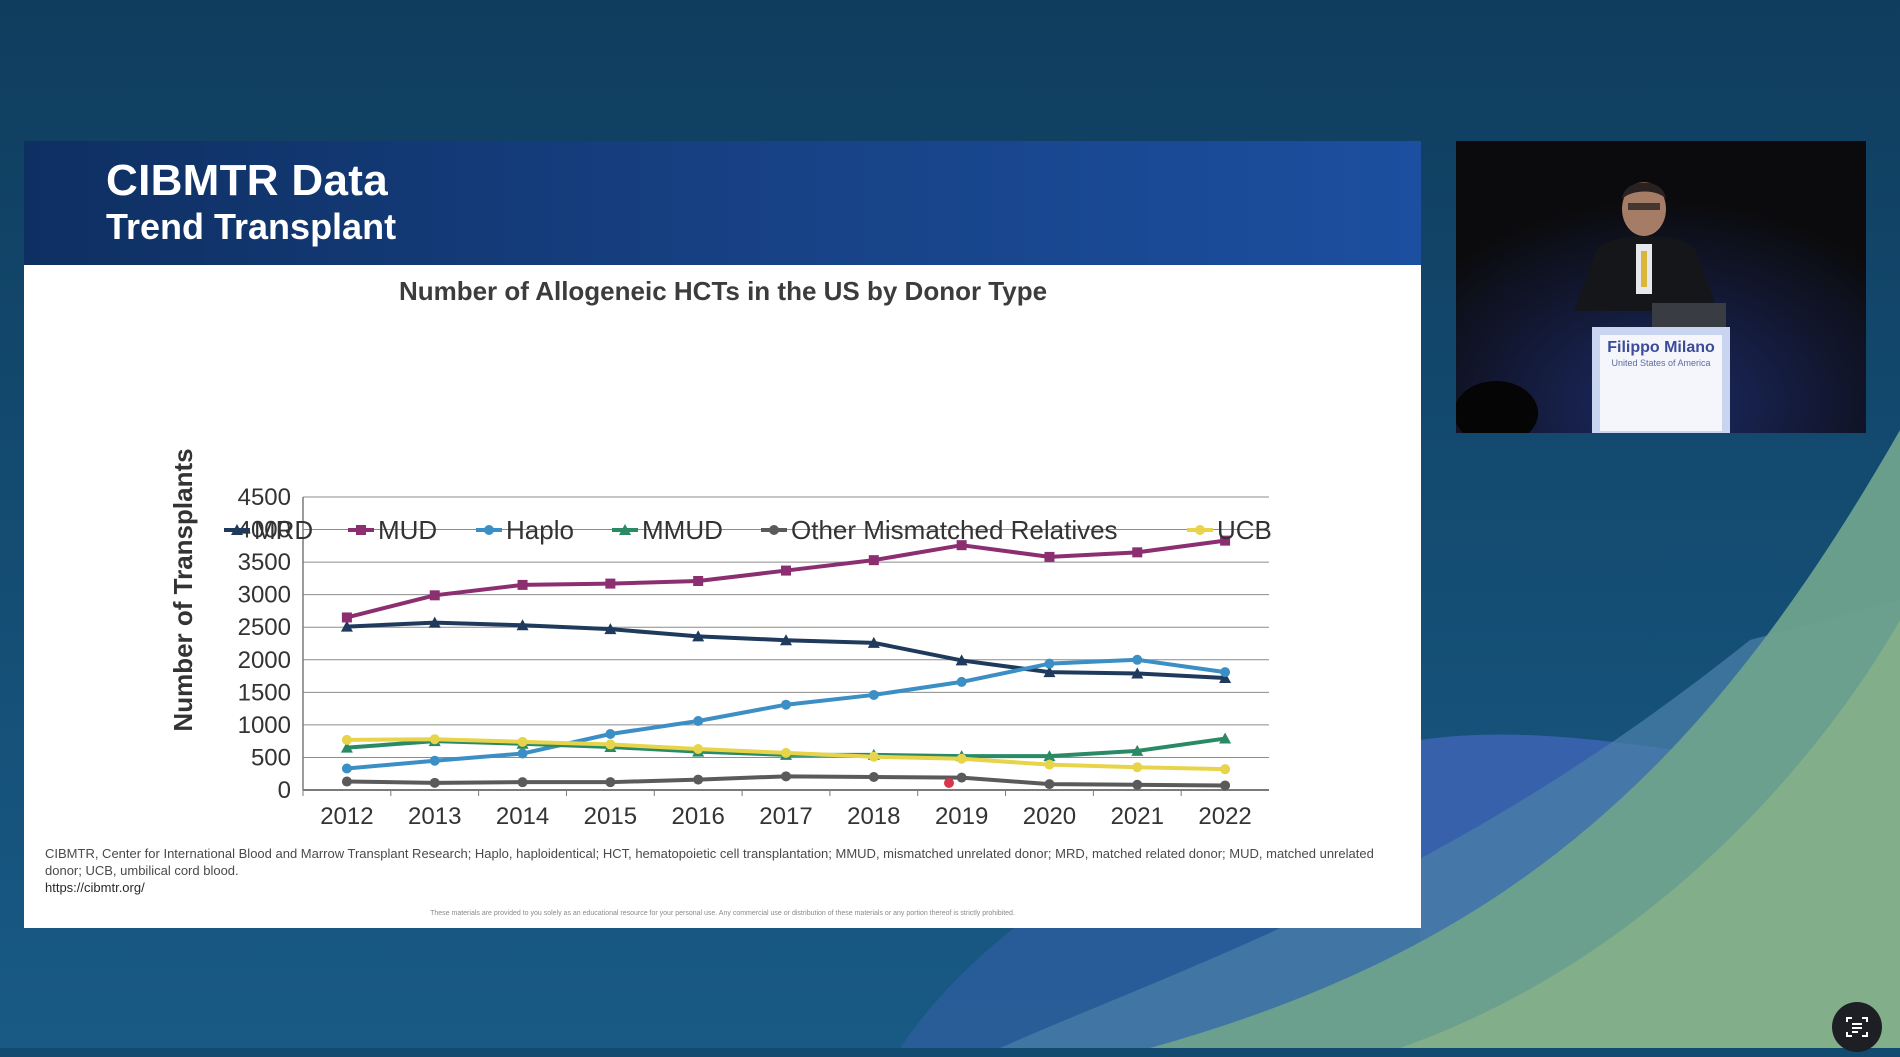 The width and height of the screenshot is (1900, 1057). I want to click on x-tick-label: 2021, so click(1137, 816).